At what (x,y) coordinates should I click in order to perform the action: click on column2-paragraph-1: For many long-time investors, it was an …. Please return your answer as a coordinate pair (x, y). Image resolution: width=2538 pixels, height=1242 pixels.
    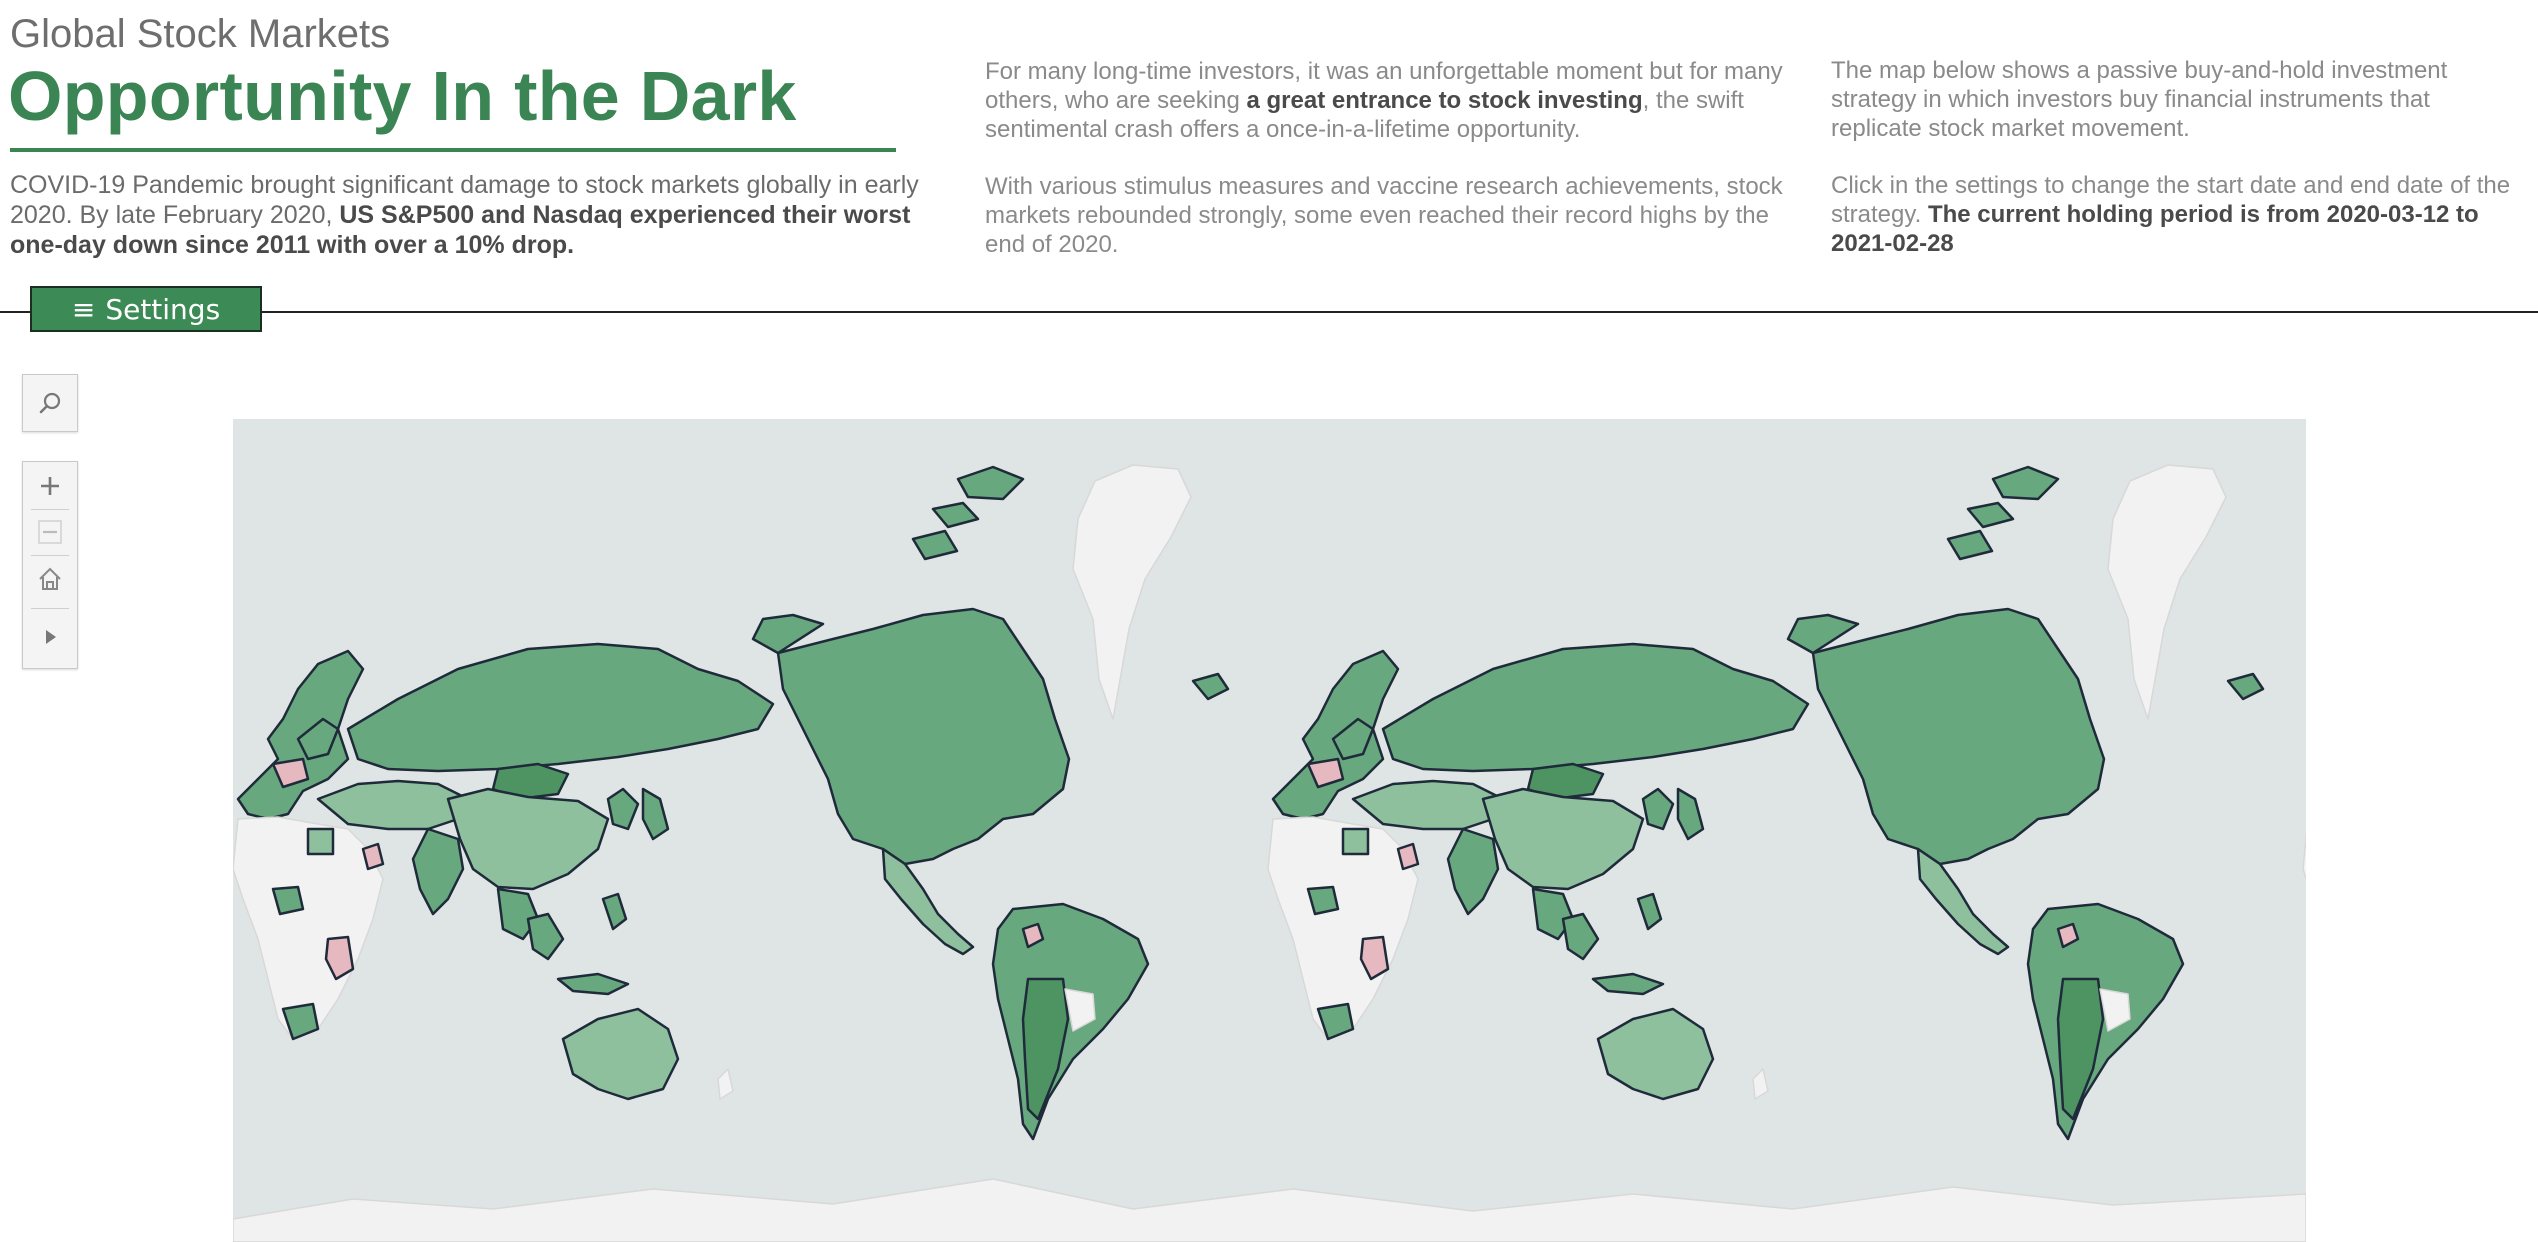
    Looking at the image, I should click on (1385, 100).